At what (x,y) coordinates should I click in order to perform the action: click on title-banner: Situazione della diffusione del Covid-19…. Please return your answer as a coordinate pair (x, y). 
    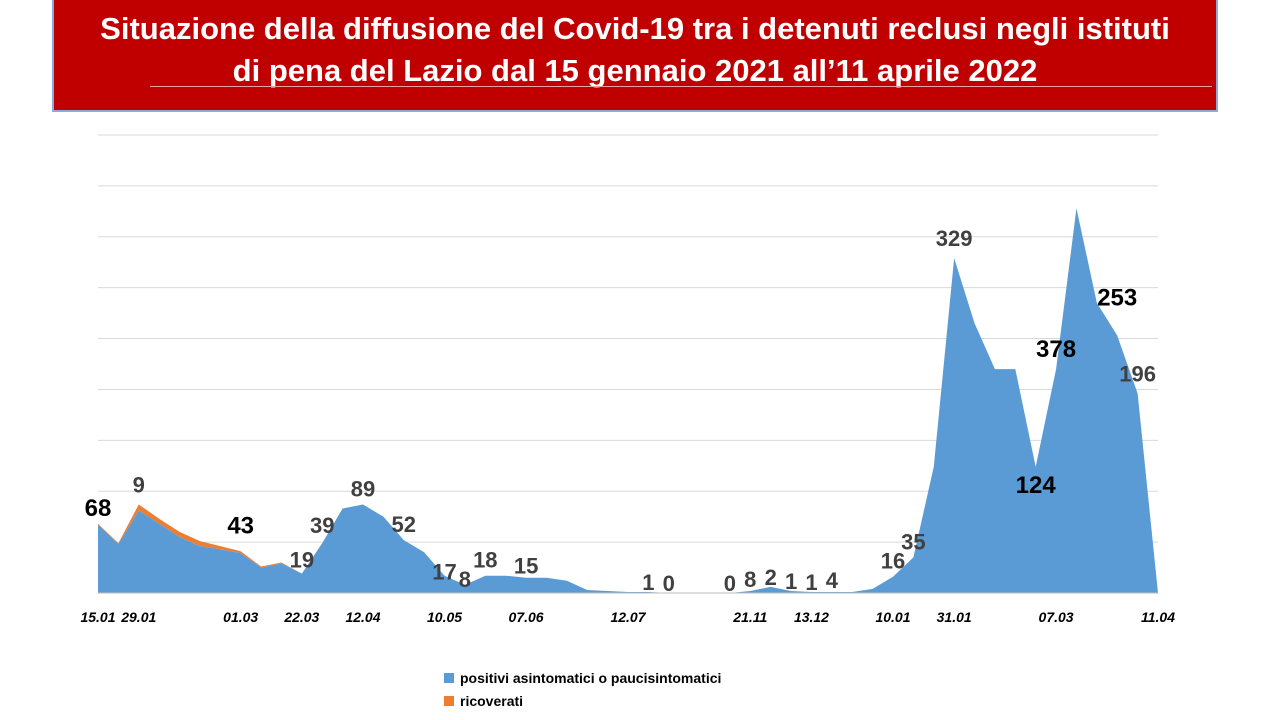
    Looking at the image, I should click on (635, 56).